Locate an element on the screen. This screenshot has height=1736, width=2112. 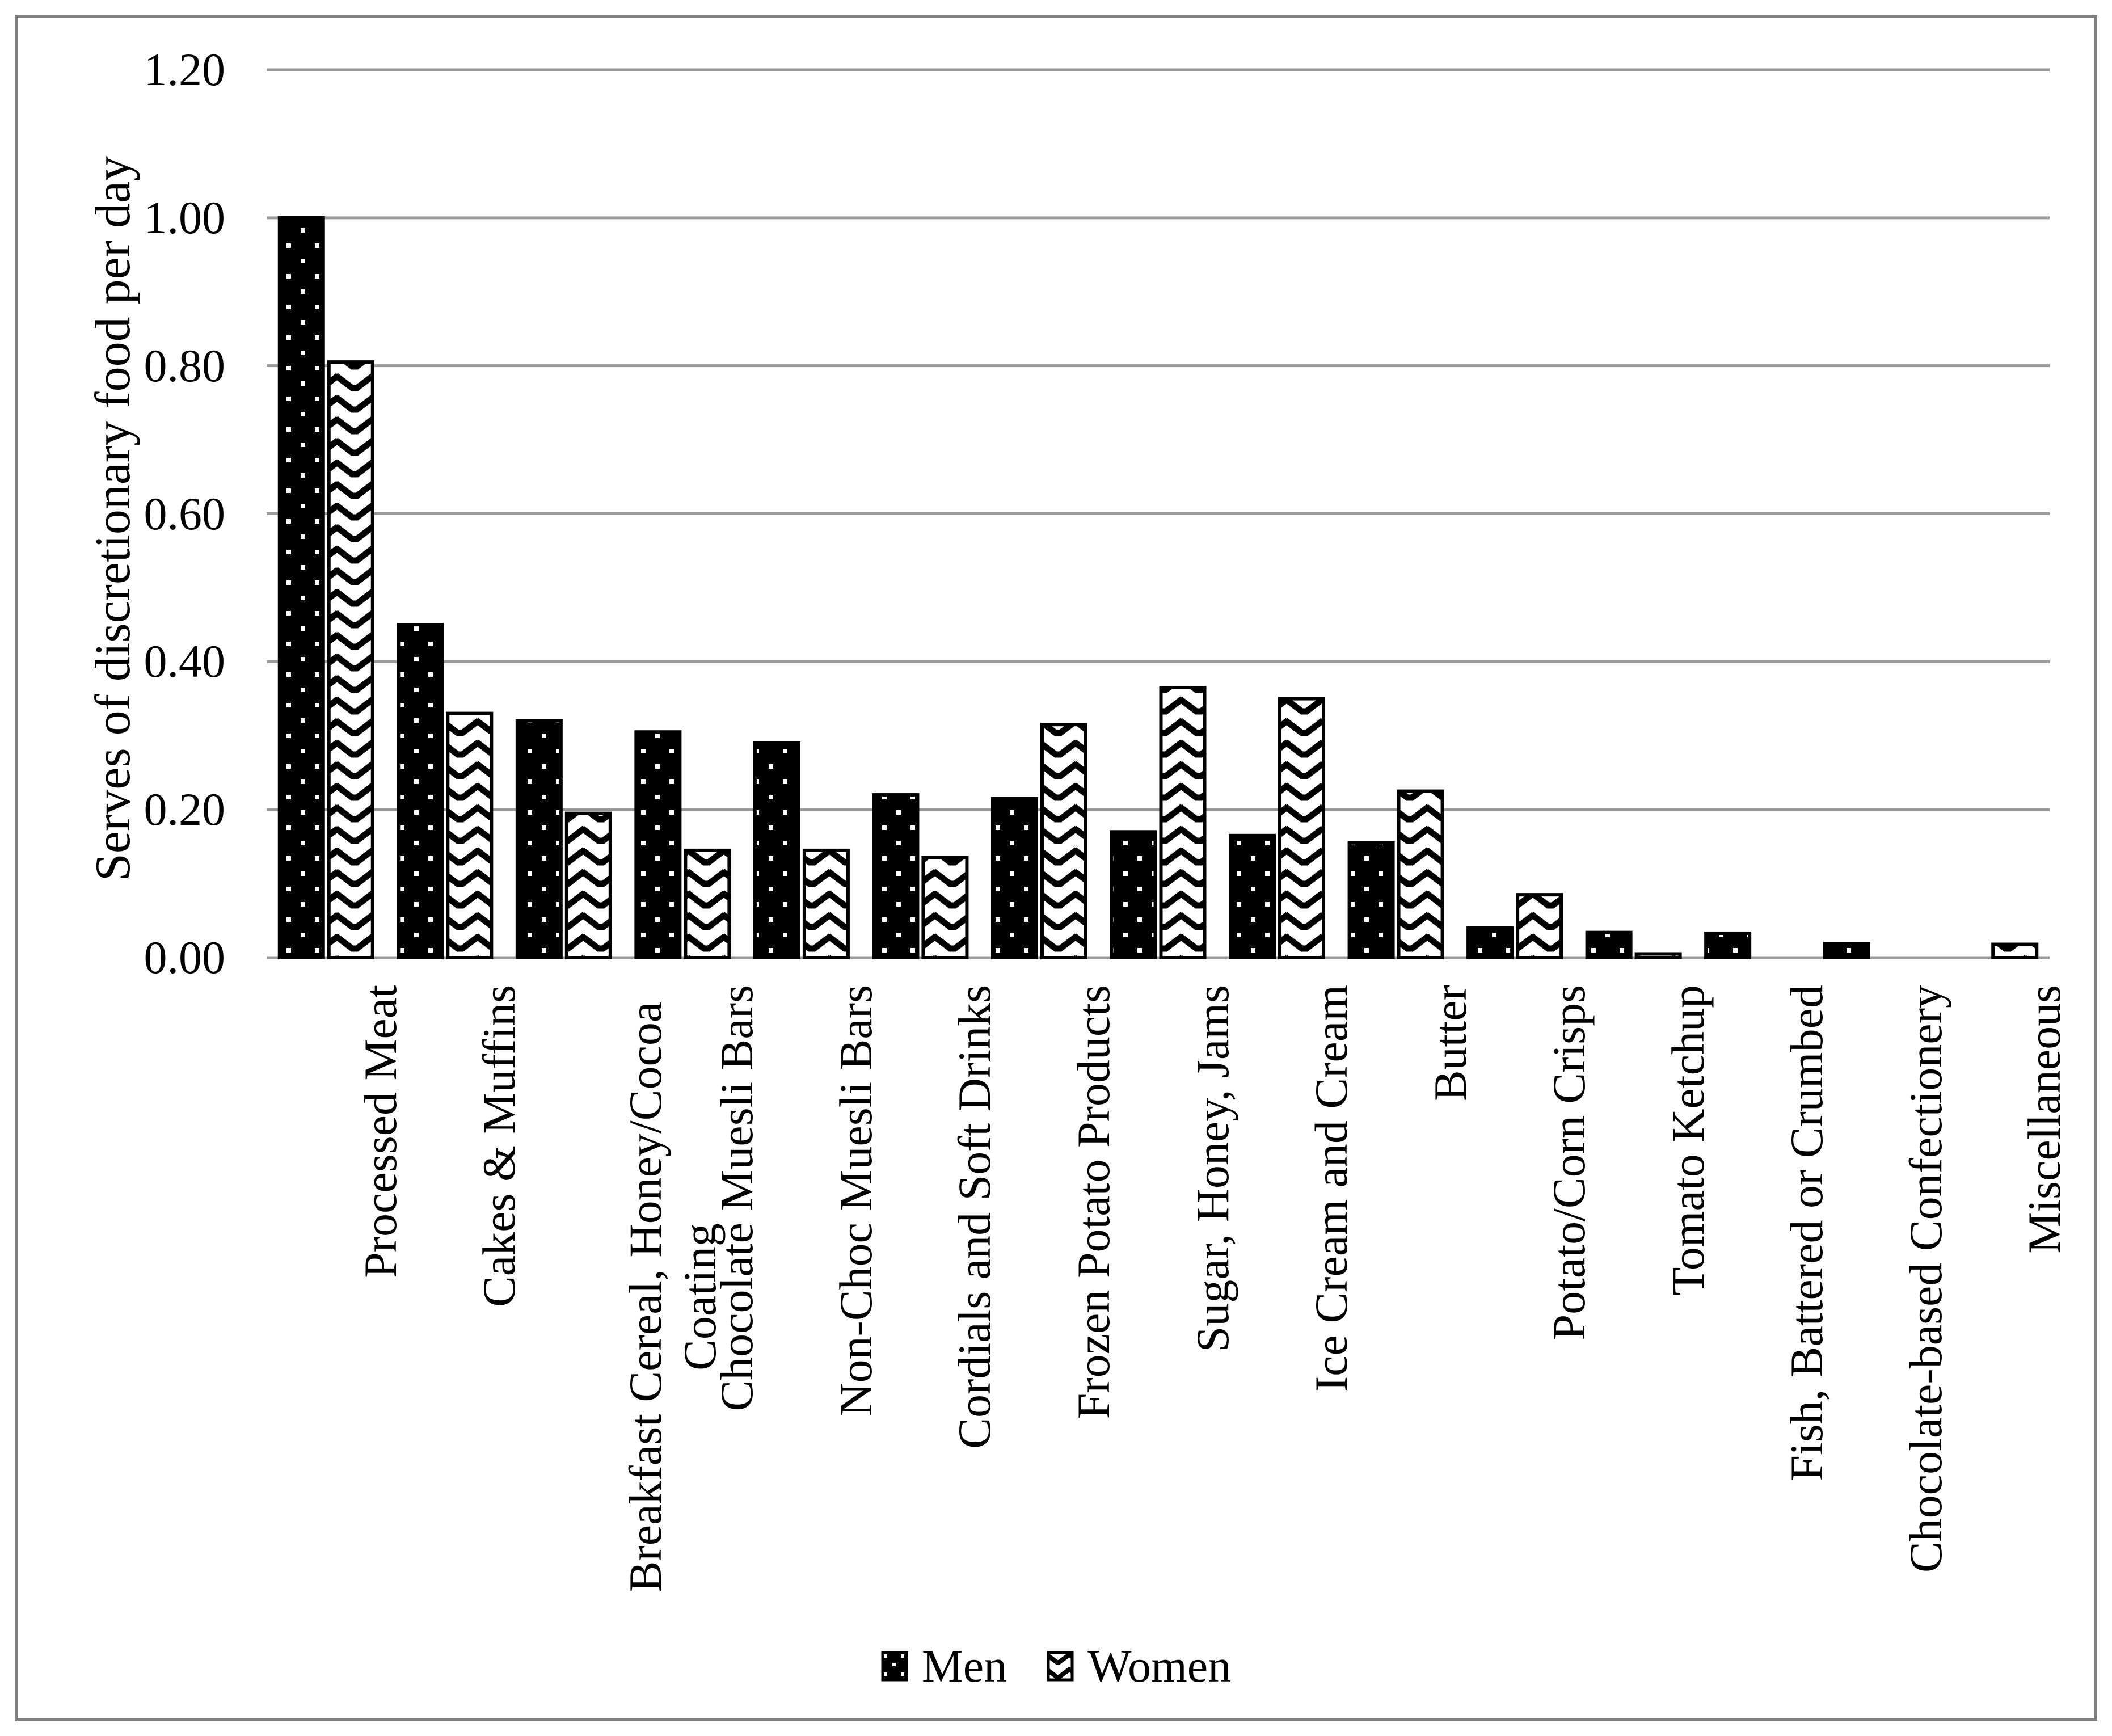
legend: Men Women is located at coordinates (1056, 1666).